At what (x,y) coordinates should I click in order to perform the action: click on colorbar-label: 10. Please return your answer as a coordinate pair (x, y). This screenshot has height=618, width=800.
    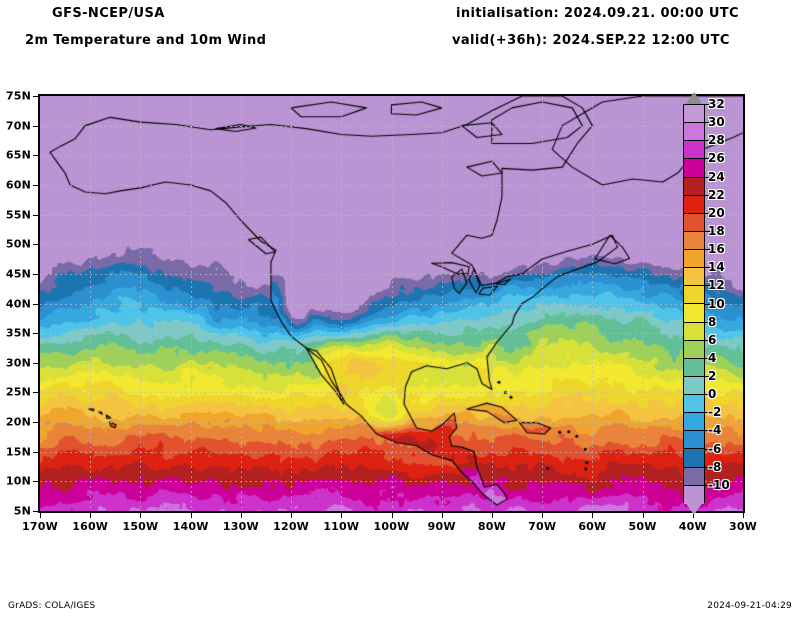
    Looking at the image, I should click on (716, 303).